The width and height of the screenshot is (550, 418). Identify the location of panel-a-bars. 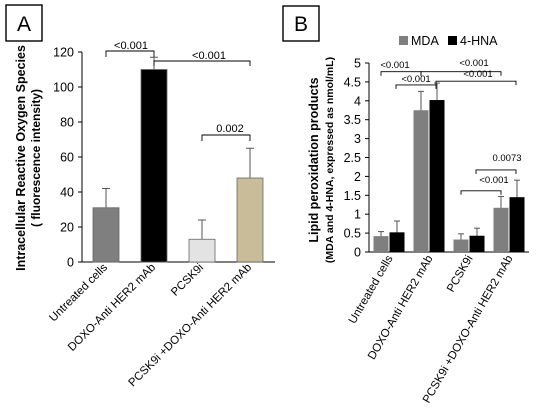
(178, 166).